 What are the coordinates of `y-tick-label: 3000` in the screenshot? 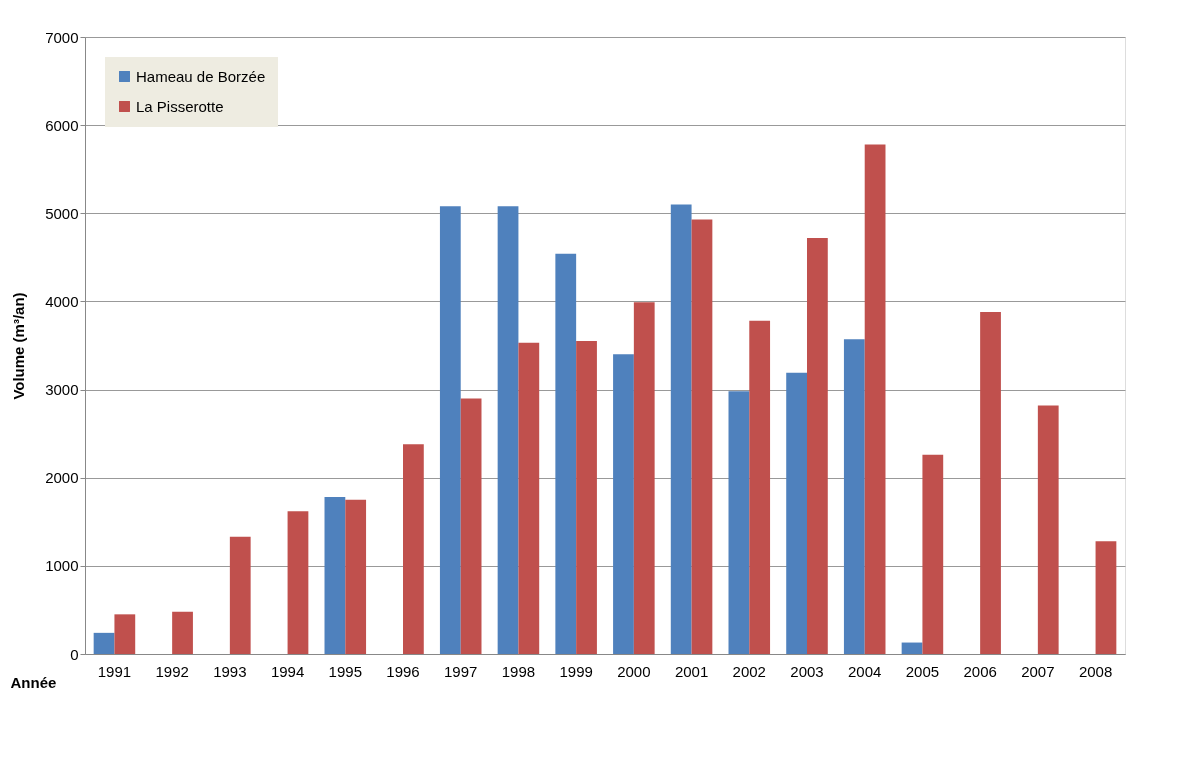 It's located at (62, 390).